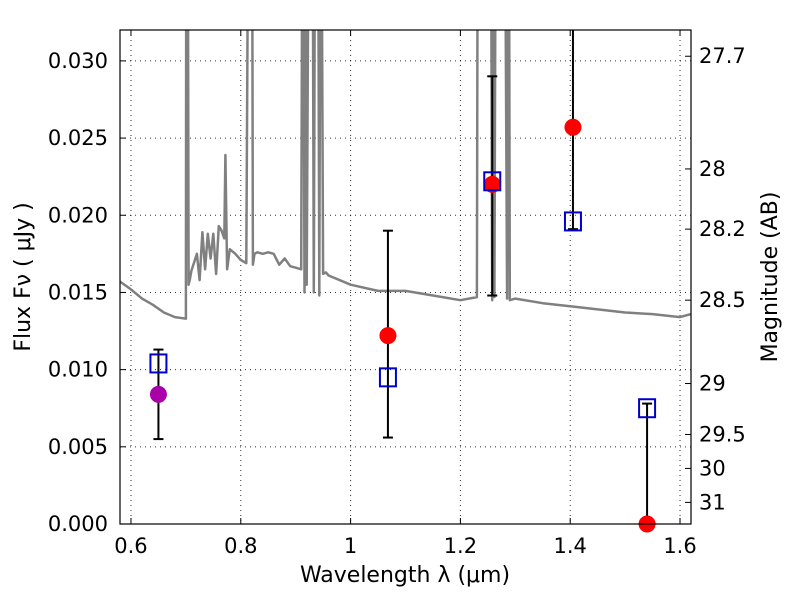 The height and width of the screenshot is (600, 800). I want to click on x-tick-label: 0.8, so click(240, 546).